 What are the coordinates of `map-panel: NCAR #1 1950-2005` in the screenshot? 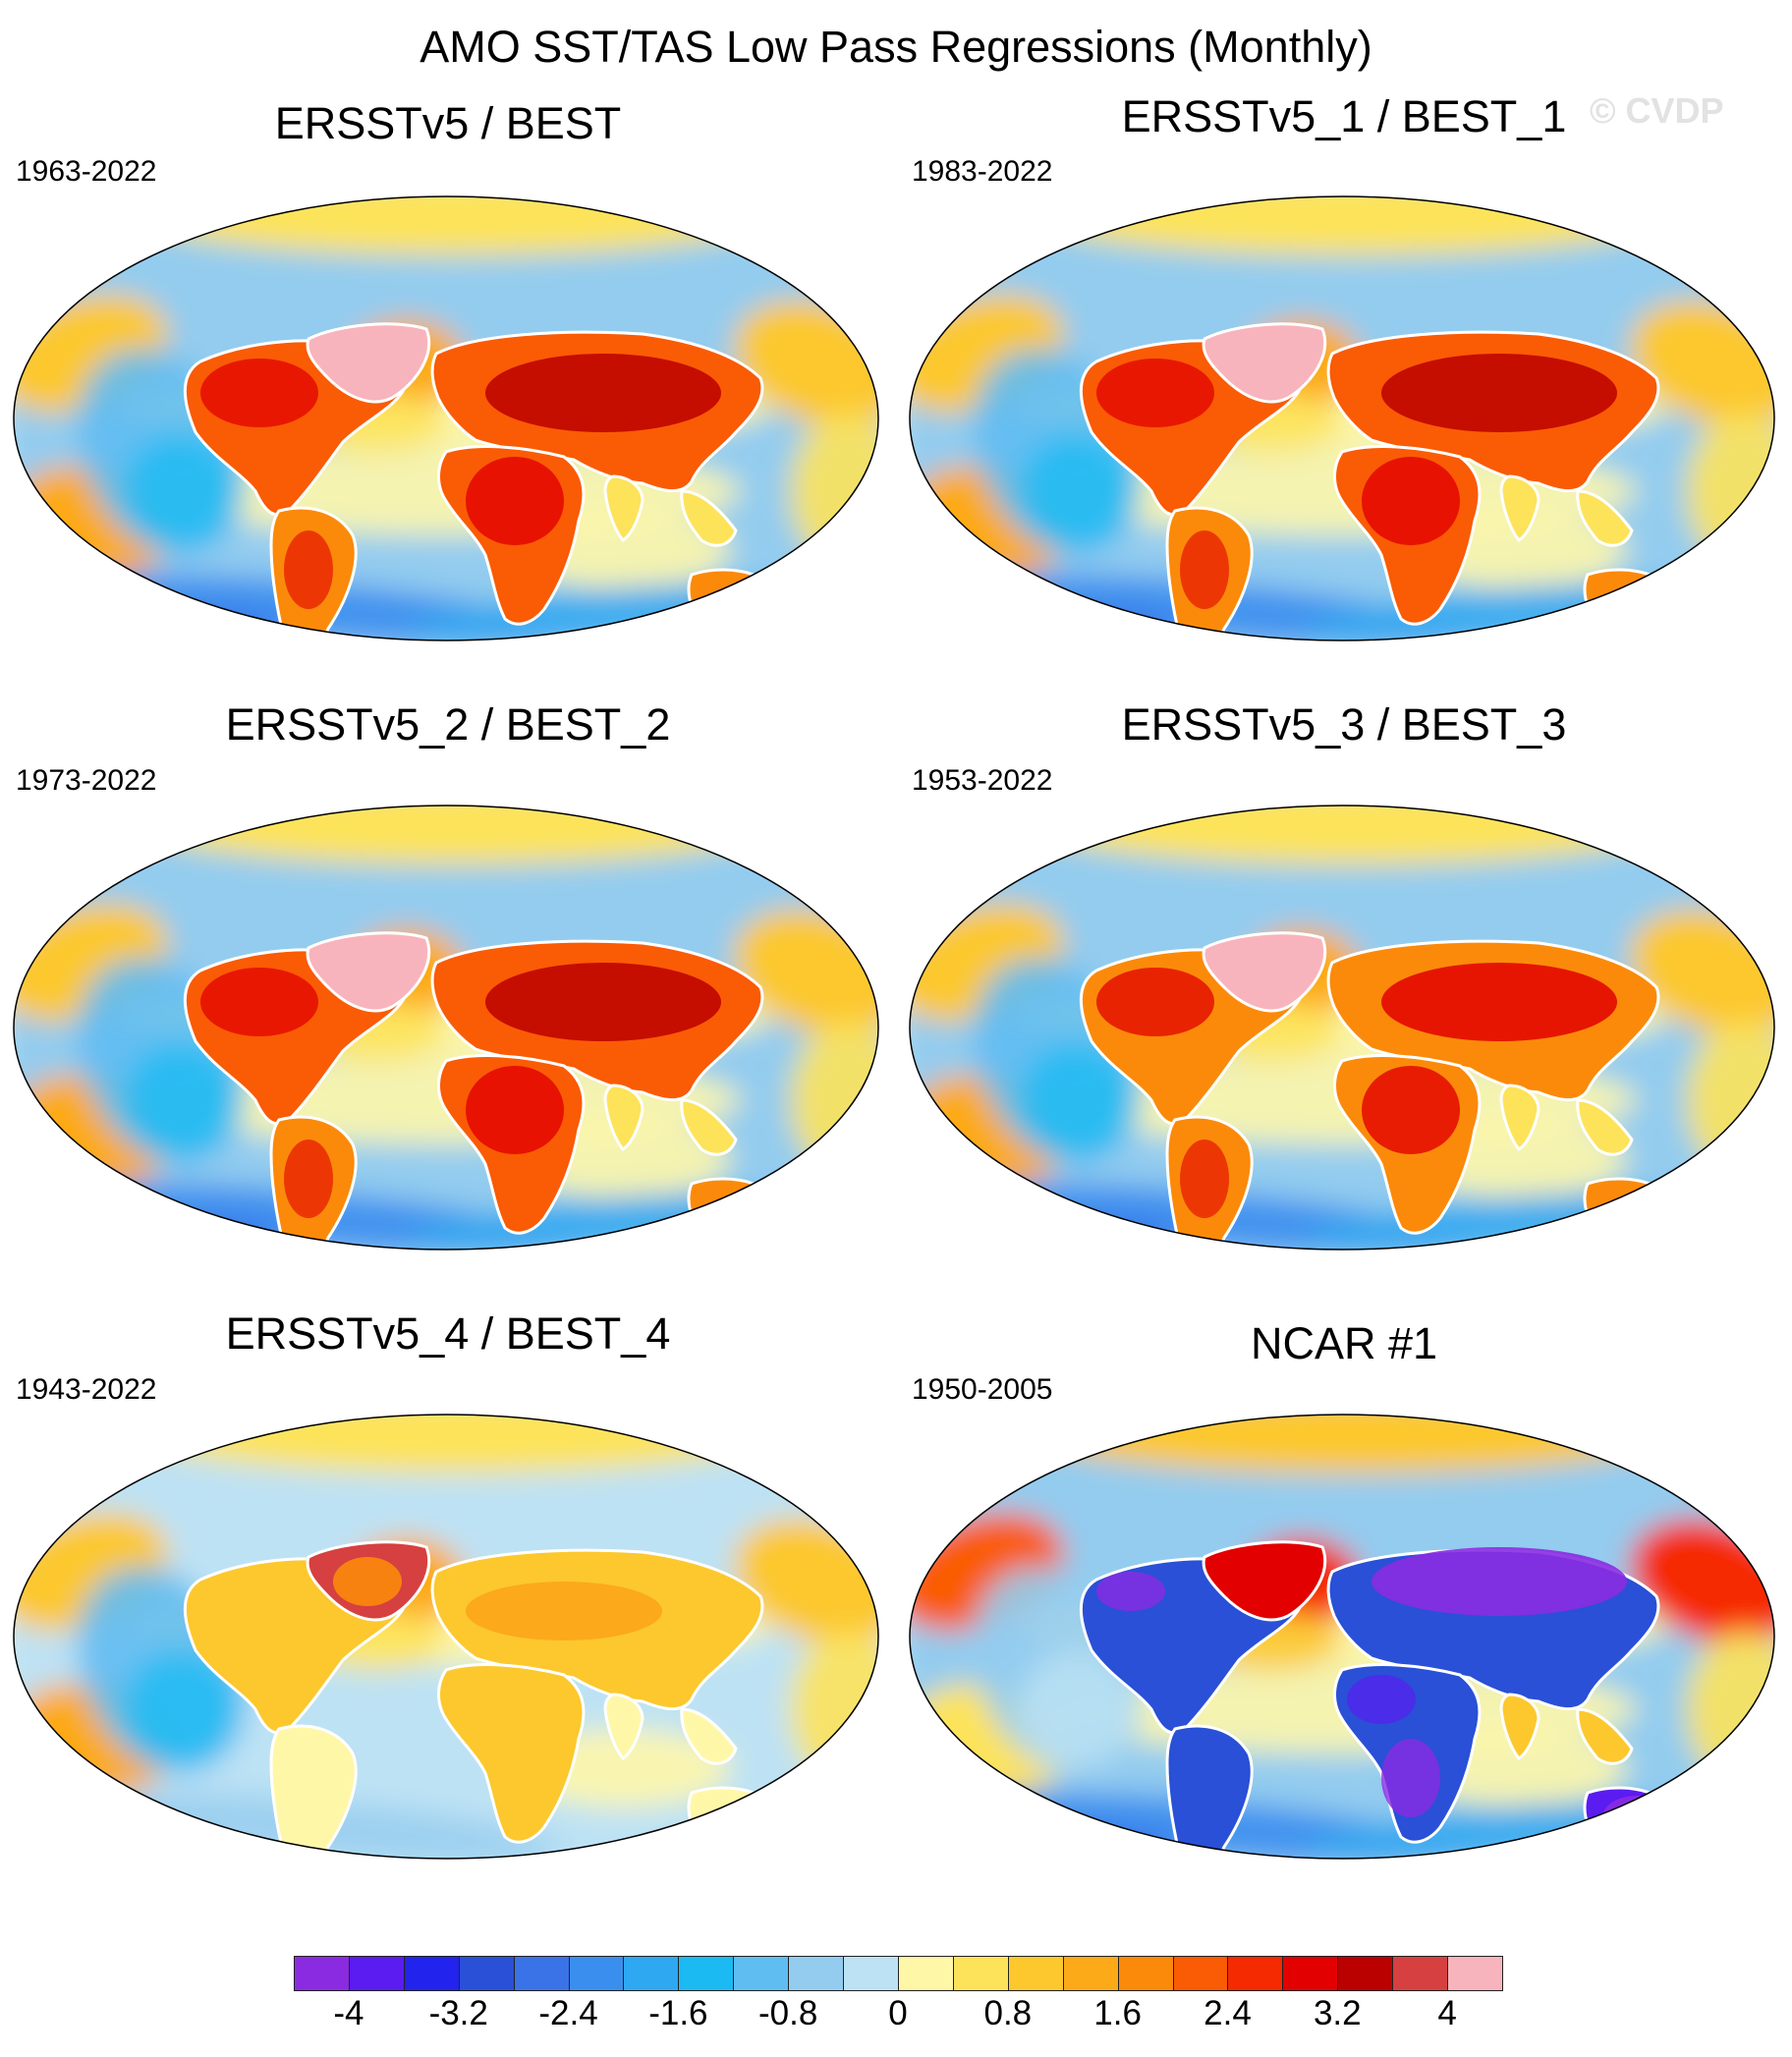 It's located at (1344, 1626).